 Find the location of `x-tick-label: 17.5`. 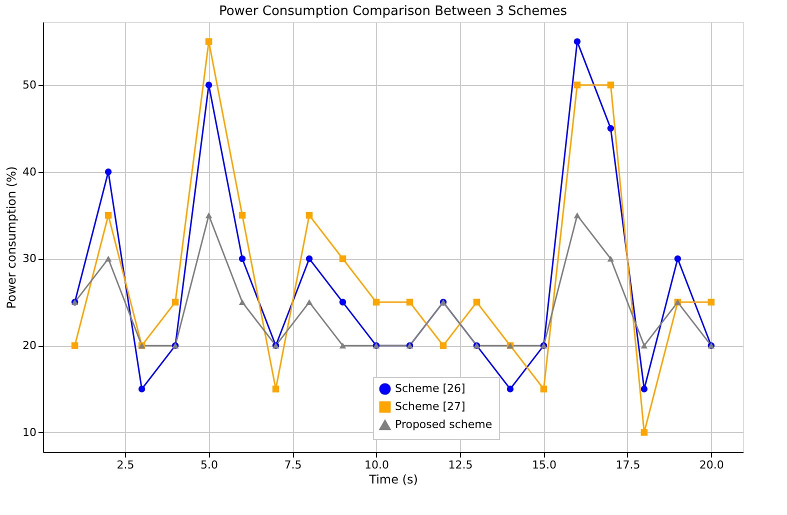

x-tick-label: 17.5 is located at coordinates (628, 465).